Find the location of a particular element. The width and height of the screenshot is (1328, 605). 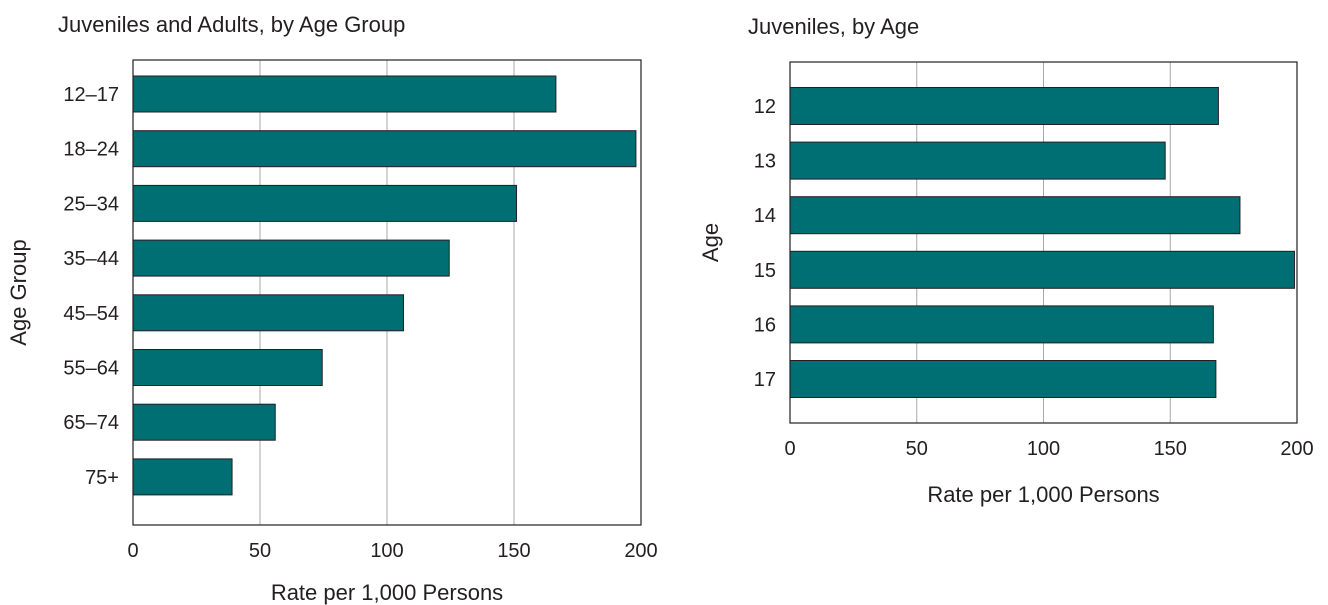

left-bar-65–74 is located at coordinates (204, 422).